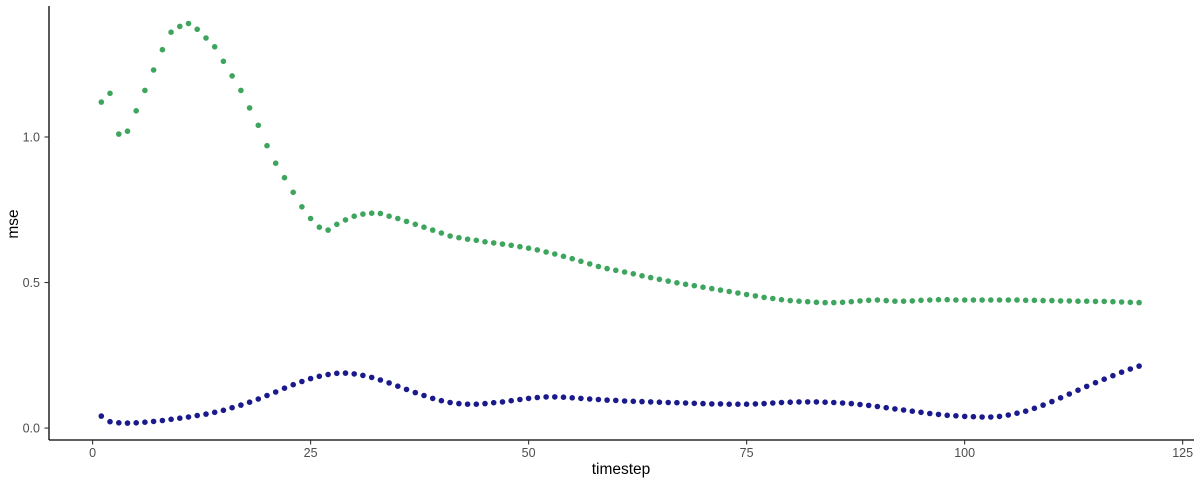  I want to click on y-tick-label: 1.0, so click(31, 137).